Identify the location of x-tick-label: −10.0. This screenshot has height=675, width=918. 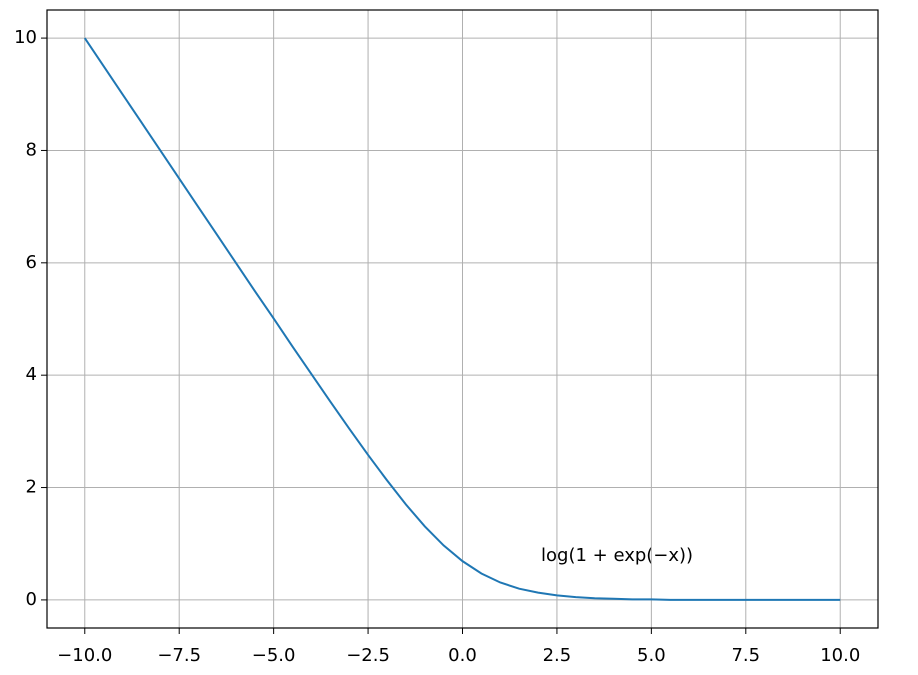
(84, 655).